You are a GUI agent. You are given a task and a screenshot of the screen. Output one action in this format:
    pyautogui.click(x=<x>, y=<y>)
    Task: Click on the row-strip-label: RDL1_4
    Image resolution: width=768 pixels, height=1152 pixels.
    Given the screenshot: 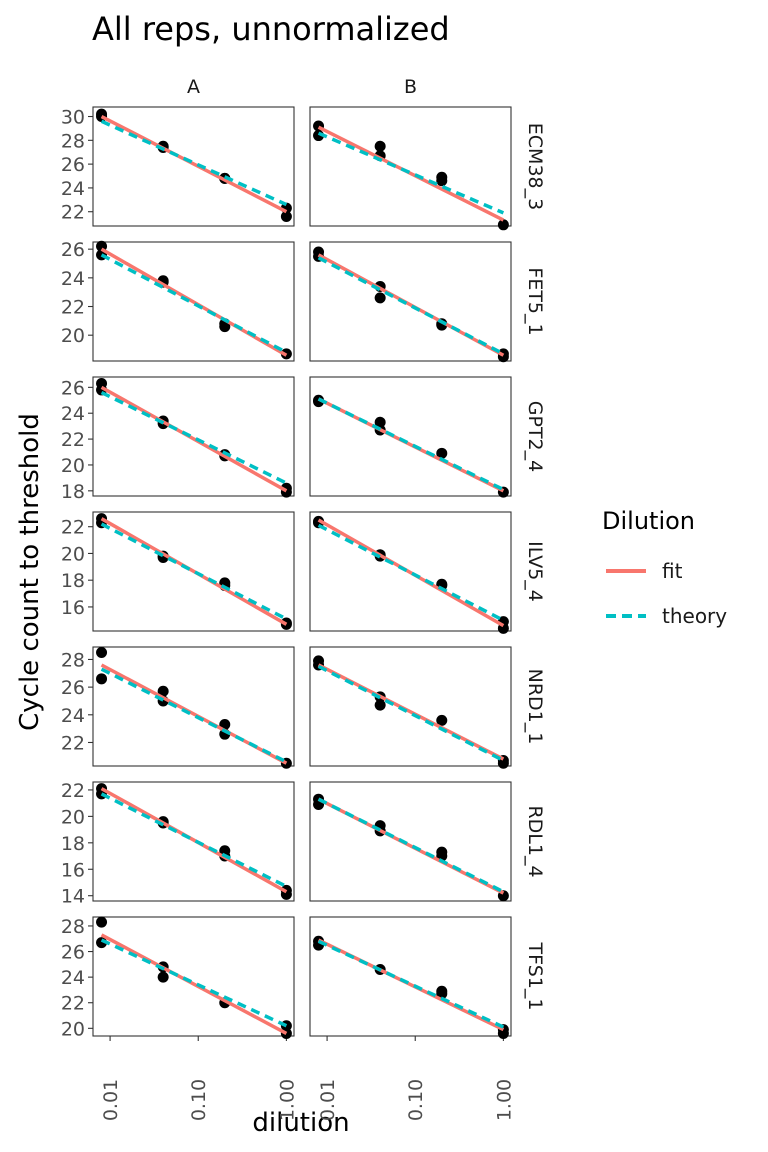 What is the action you would take?
    pyautogui.click(x=535, y=841)
    